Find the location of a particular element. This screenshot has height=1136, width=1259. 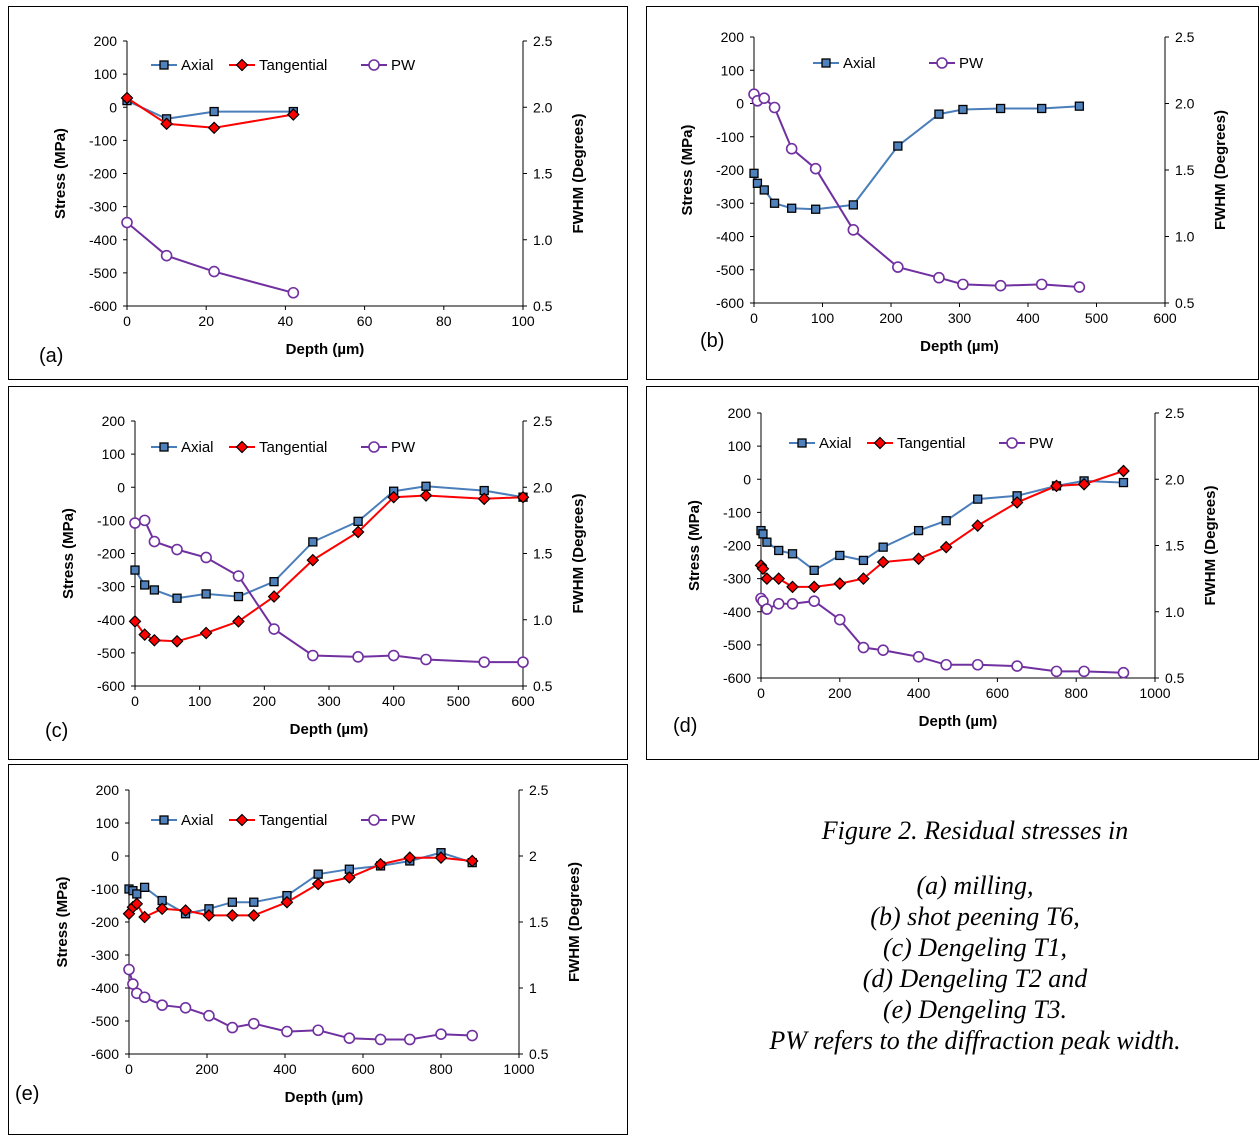

caption-line-d: (d) Dengeling T2 and is located at coordinates (975, 978).